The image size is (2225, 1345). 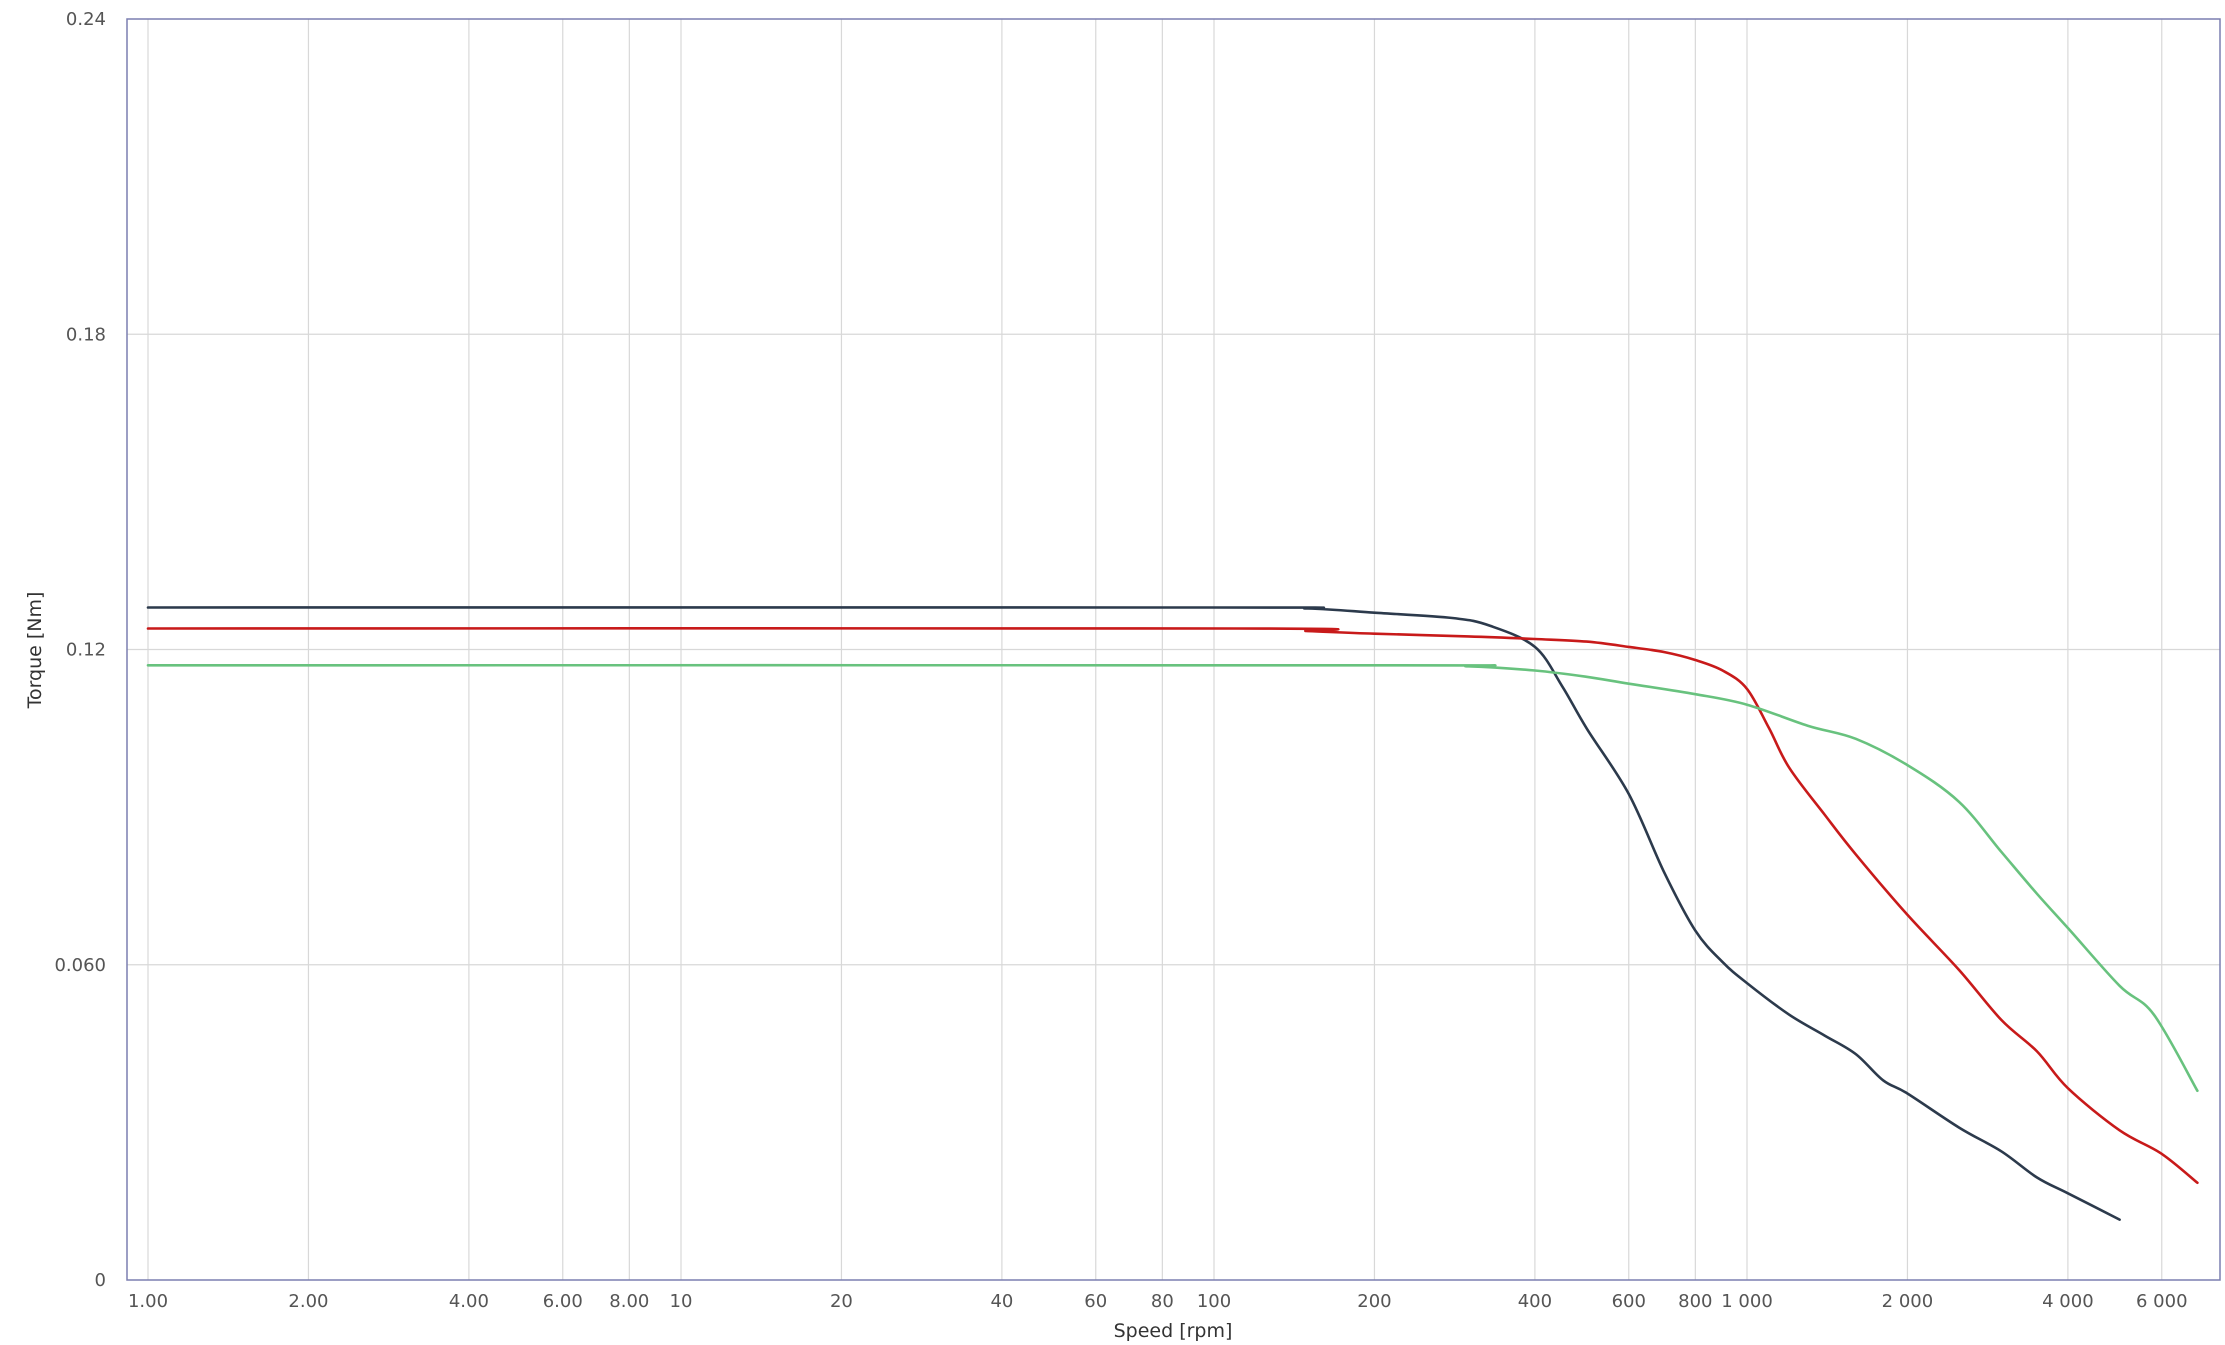 I want to click on y-axis-title: Torque [Nm], so click(x=35, y=651).